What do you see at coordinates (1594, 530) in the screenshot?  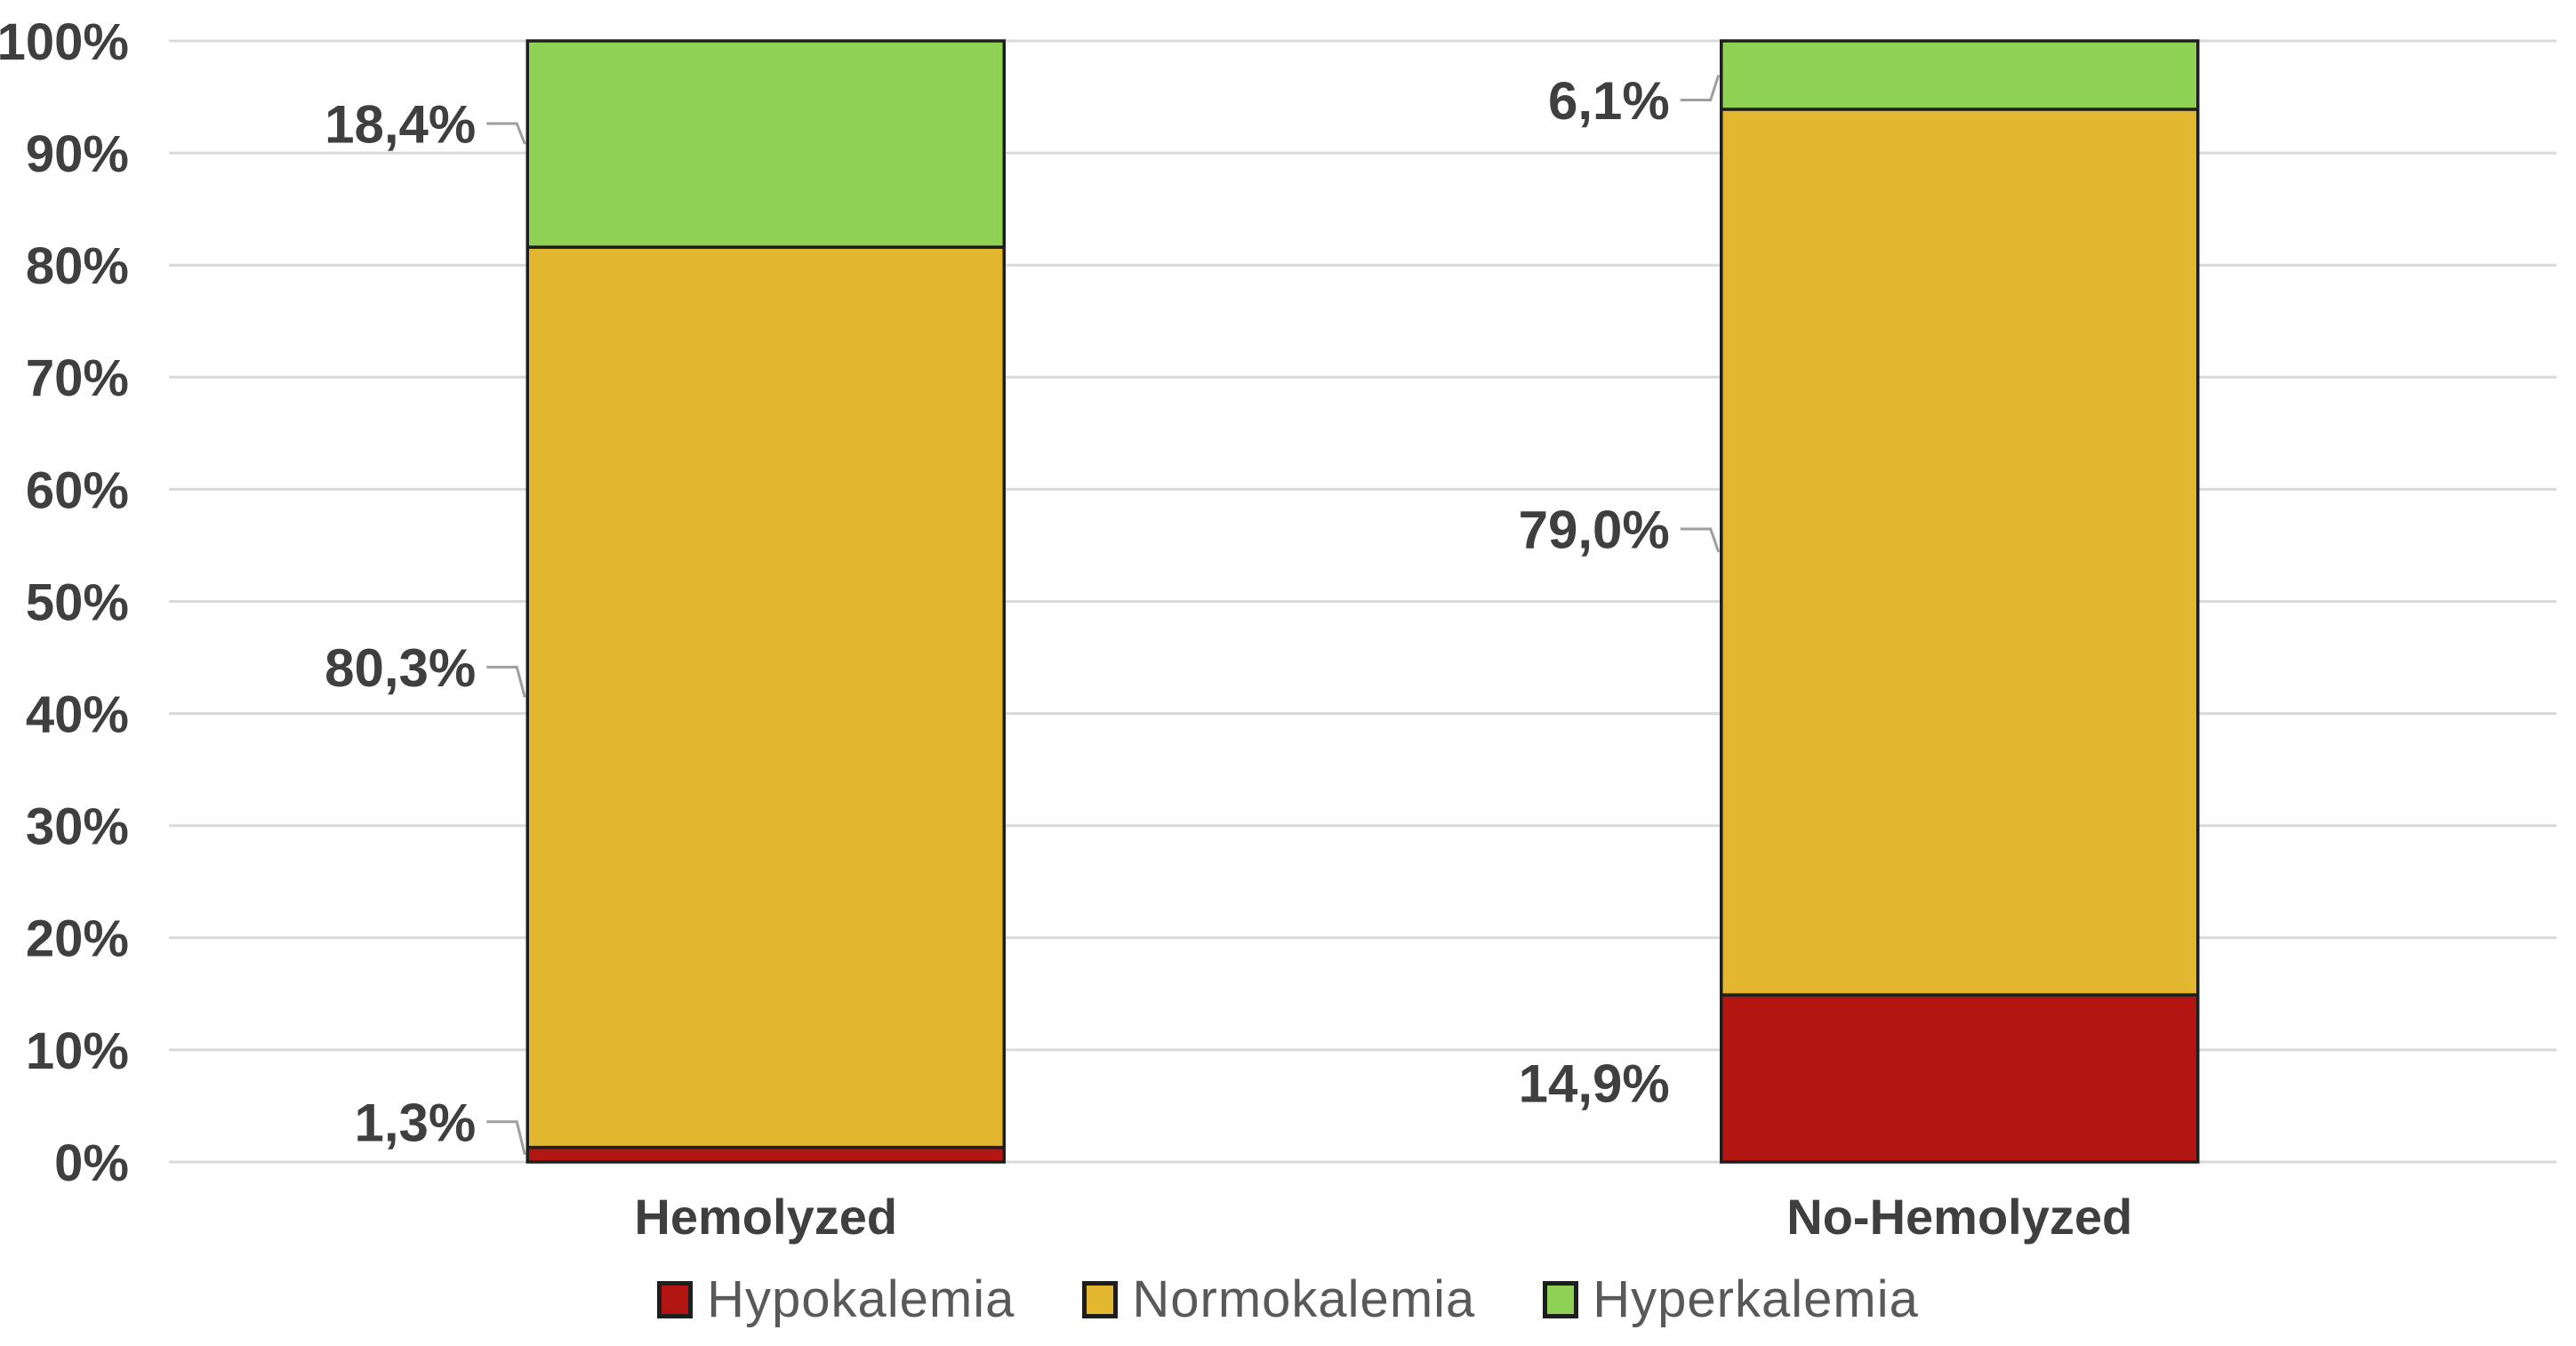 I see `data-label-normokalemia-no-hemolyzed: 79,0%` at bounding box center [1594, 530].